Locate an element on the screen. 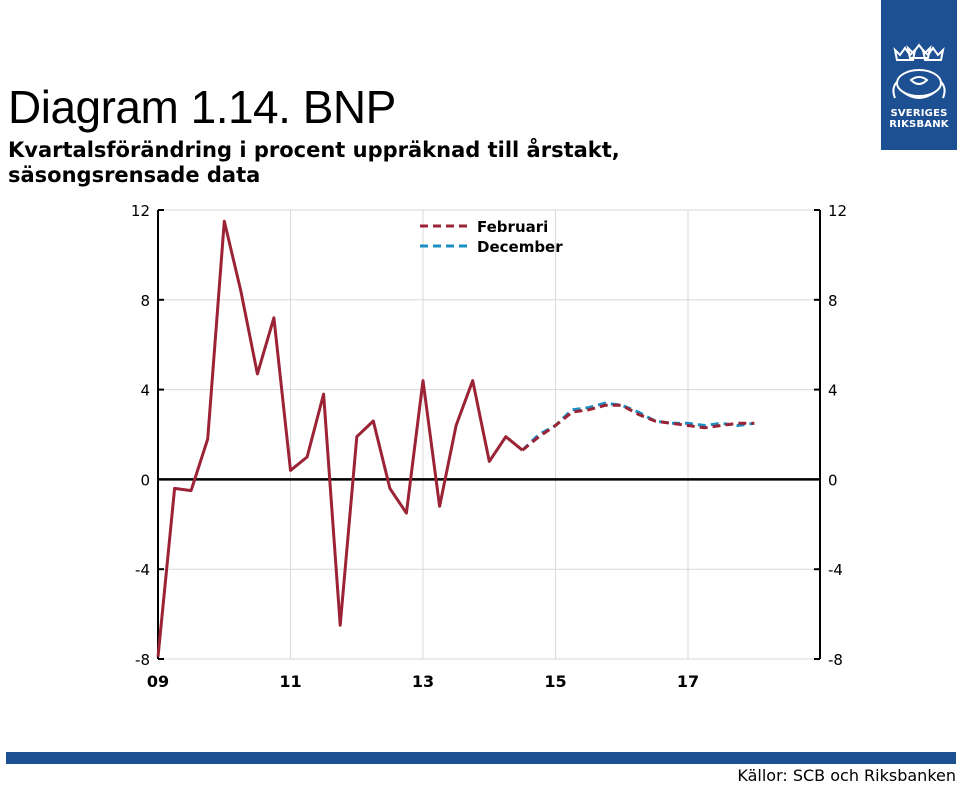  chart-legend: Februari December is located at coordinates (491, 237).